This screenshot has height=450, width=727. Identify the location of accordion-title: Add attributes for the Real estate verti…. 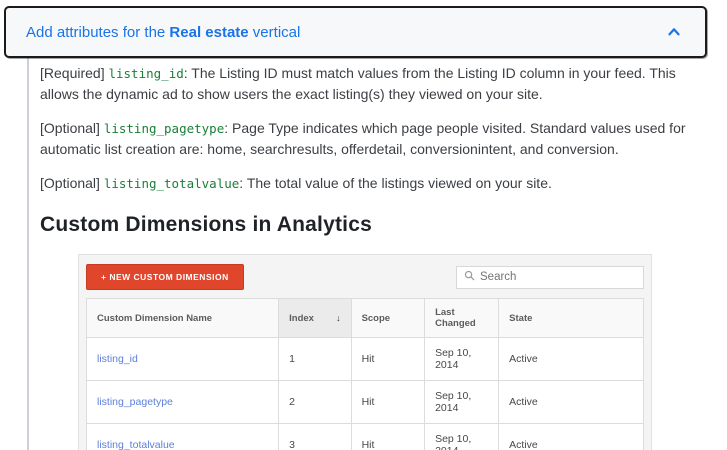
(163, 32).